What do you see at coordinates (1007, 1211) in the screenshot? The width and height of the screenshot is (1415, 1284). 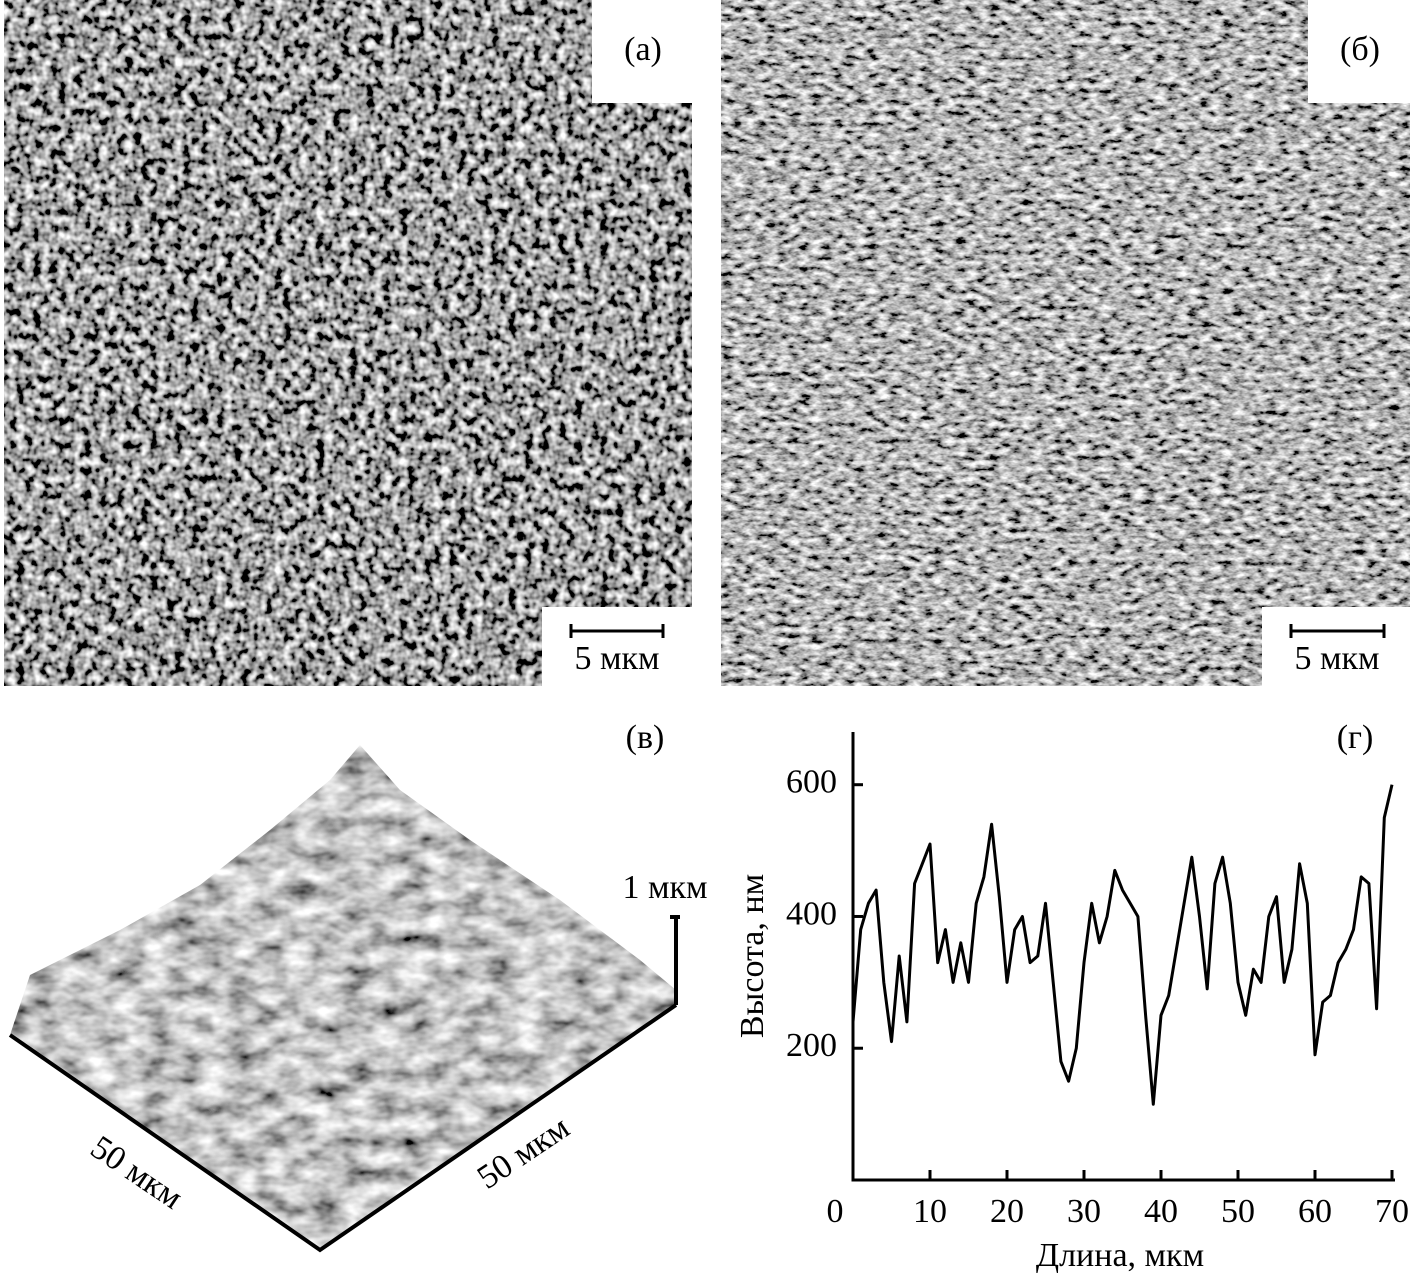 I see `x-tick-label: 20` at bounding box center [1007, 1211].